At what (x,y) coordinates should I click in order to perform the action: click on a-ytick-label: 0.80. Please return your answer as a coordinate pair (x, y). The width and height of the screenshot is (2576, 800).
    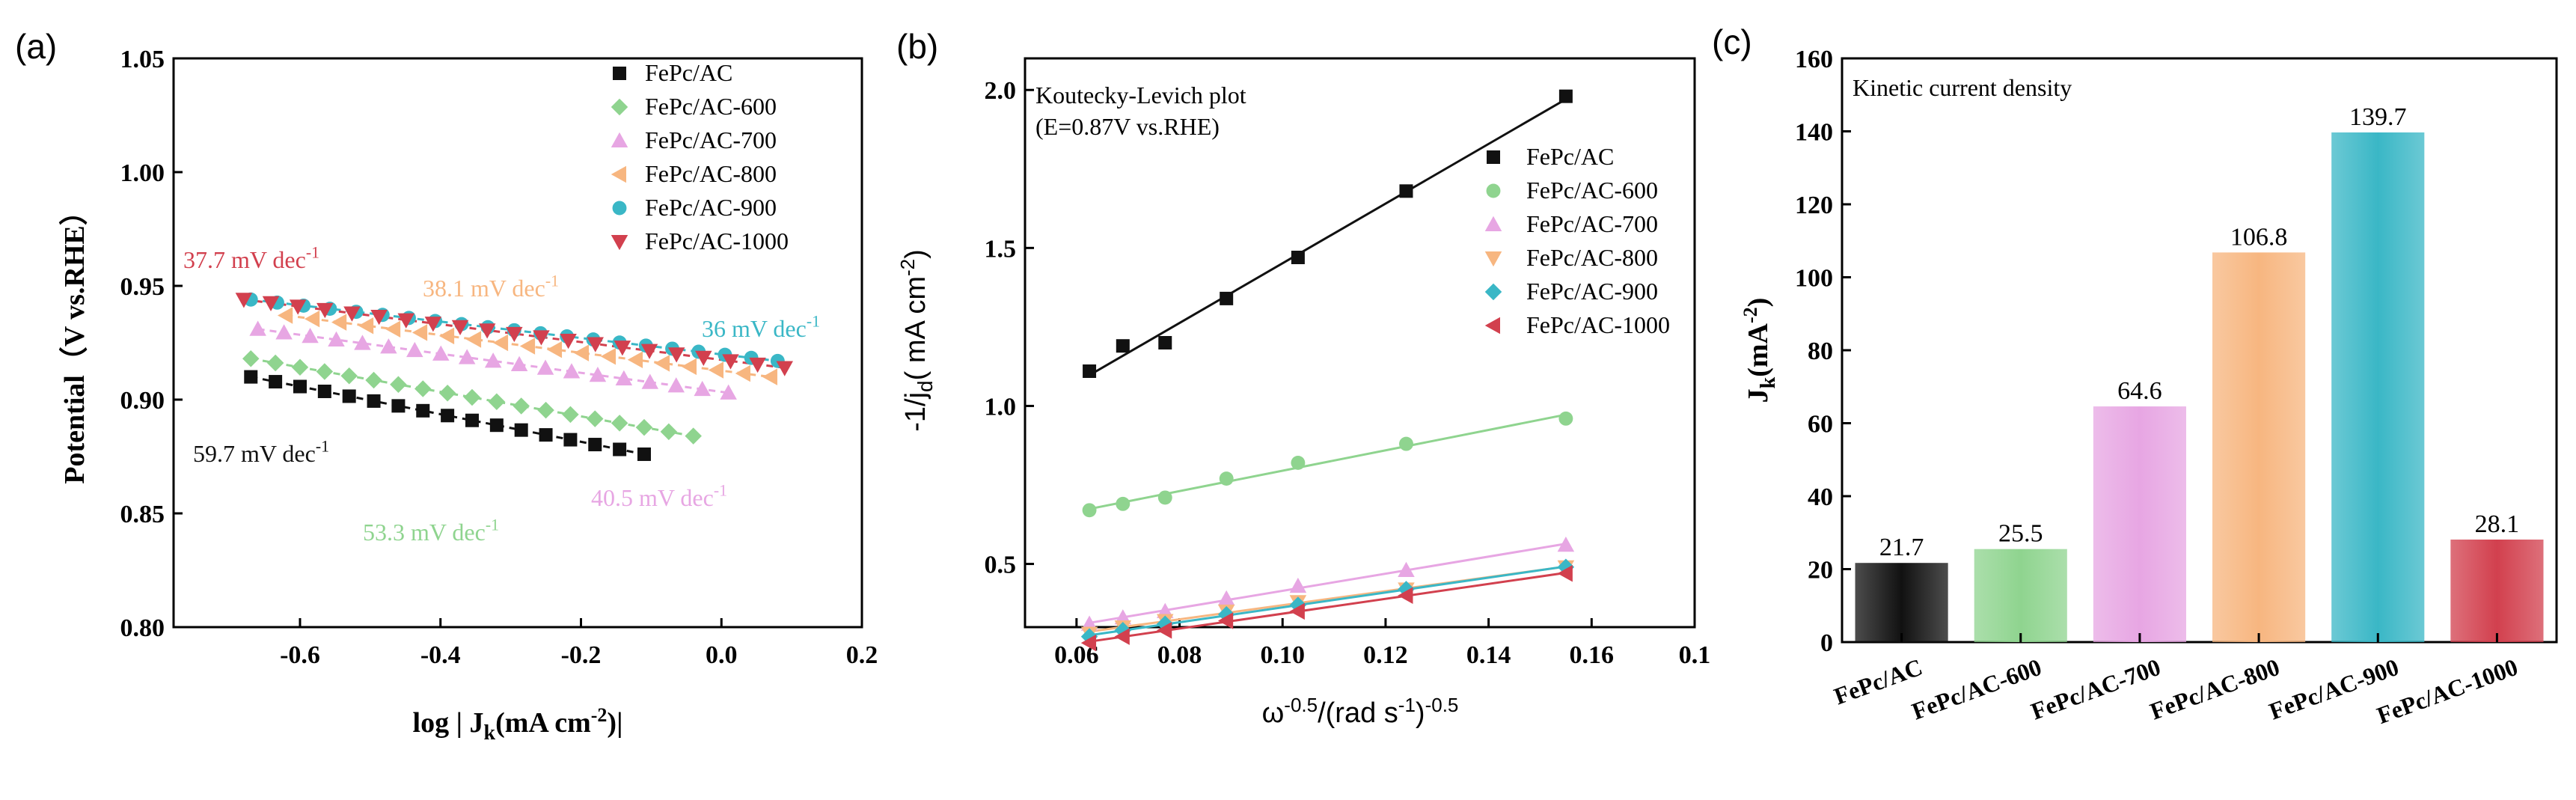
    Looking at the image, I should click on (142, 628).